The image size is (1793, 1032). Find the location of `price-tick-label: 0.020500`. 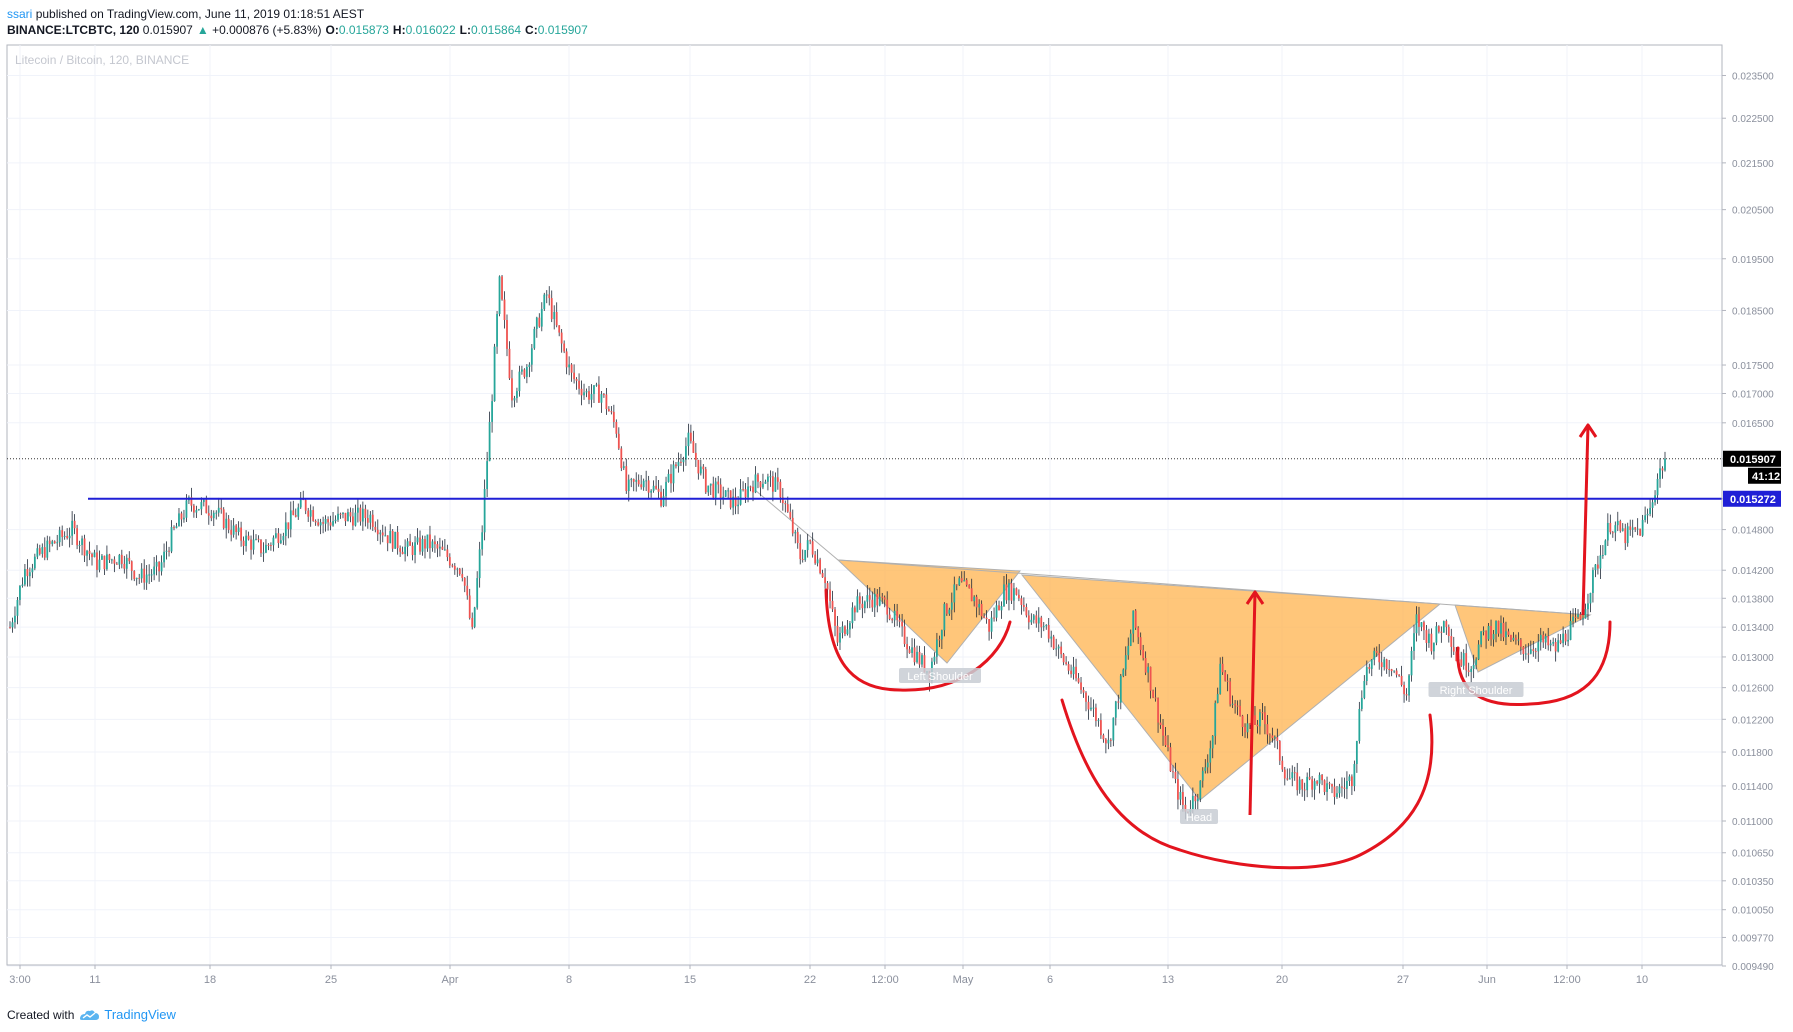

price-tick-label: 0.020500 is located at coordinates (1753, 211).